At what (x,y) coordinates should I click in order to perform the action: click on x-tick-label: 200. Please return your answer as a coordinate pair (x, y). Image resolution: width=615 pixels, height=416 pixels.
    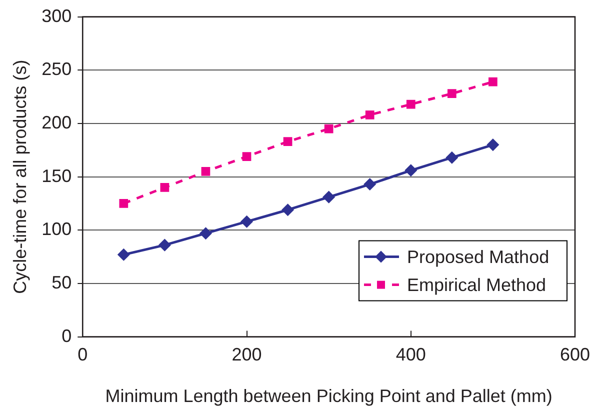
    Looking at the image, I should click on (247, 354).